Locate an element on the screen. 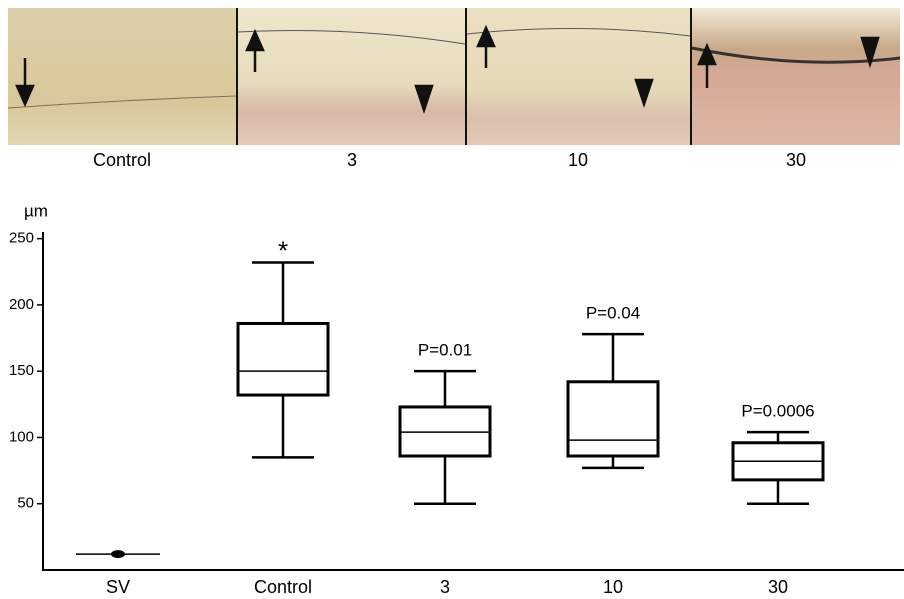  annotation: P=0.04 is located at coordinates (613, 313).